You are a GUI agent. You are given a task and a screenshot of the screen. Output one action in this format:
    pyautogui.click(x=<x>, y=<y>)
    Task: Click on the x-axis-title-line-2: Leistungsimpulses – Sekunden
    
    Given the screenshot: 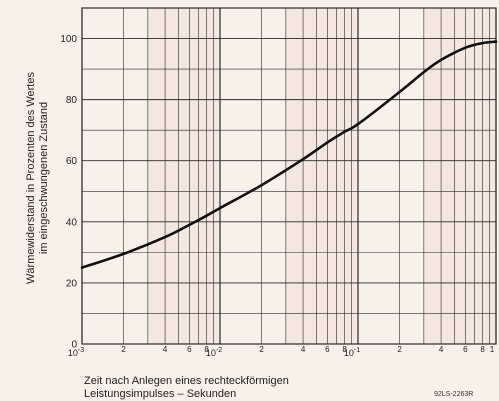 What is the action you would take?
    pyautogui.click(x=160, y=394)
    